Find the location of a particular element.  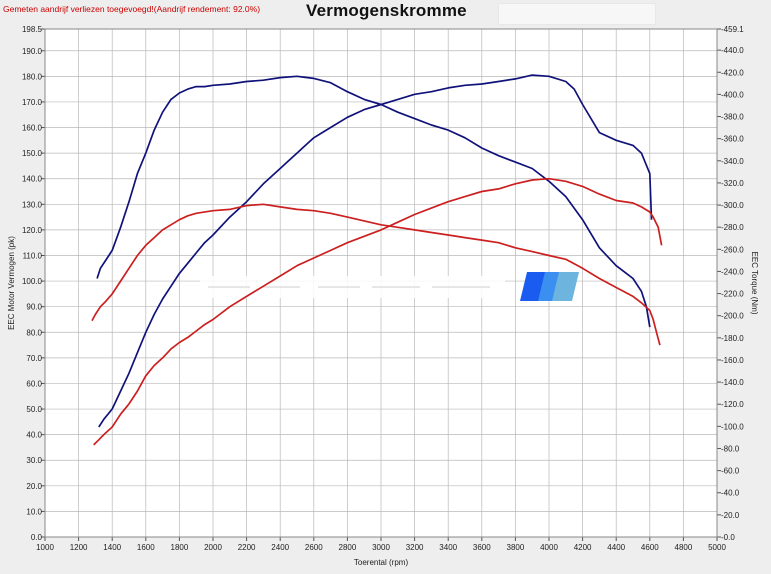

y2-tick-label: -60.0 is located at coordinates (730, 471).